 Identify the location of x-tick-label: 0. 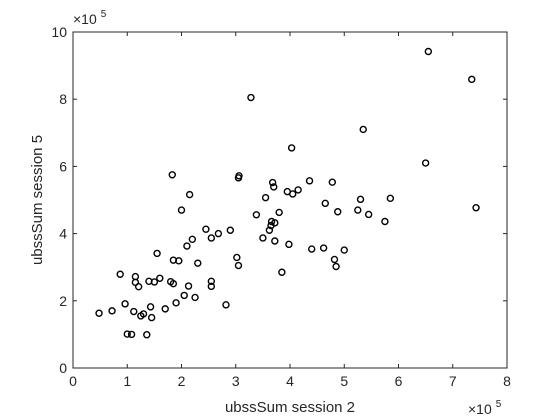
(73, 381).